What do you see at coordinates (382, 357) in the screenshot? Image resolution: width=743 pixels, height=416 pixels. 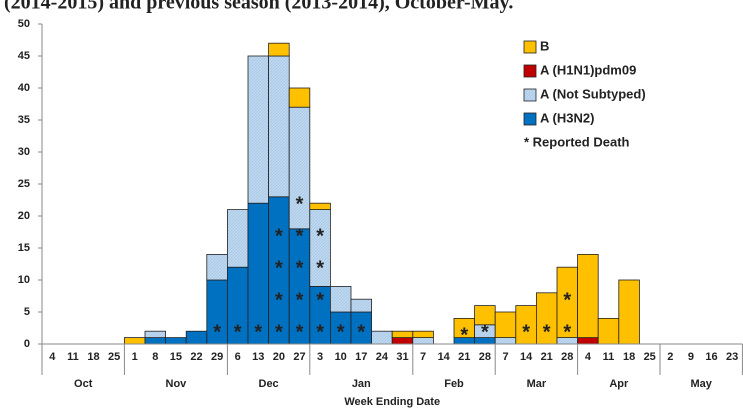 I see `x-tick-label: 24` at bounding box center [382, 357].